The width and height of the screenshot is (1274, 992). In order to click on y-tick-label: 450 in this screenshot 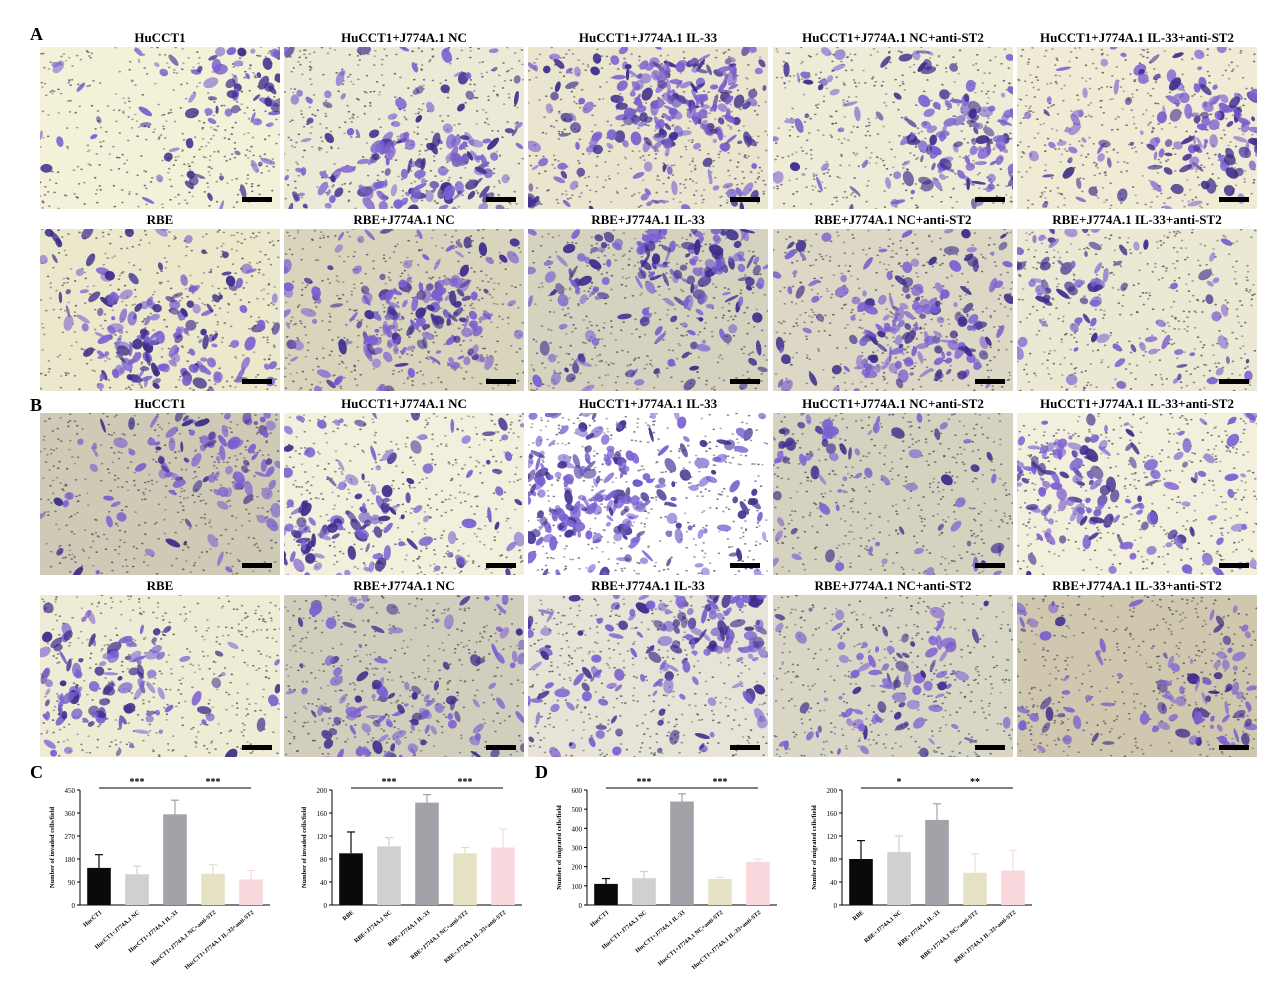, I will do `click(70, 791)`.